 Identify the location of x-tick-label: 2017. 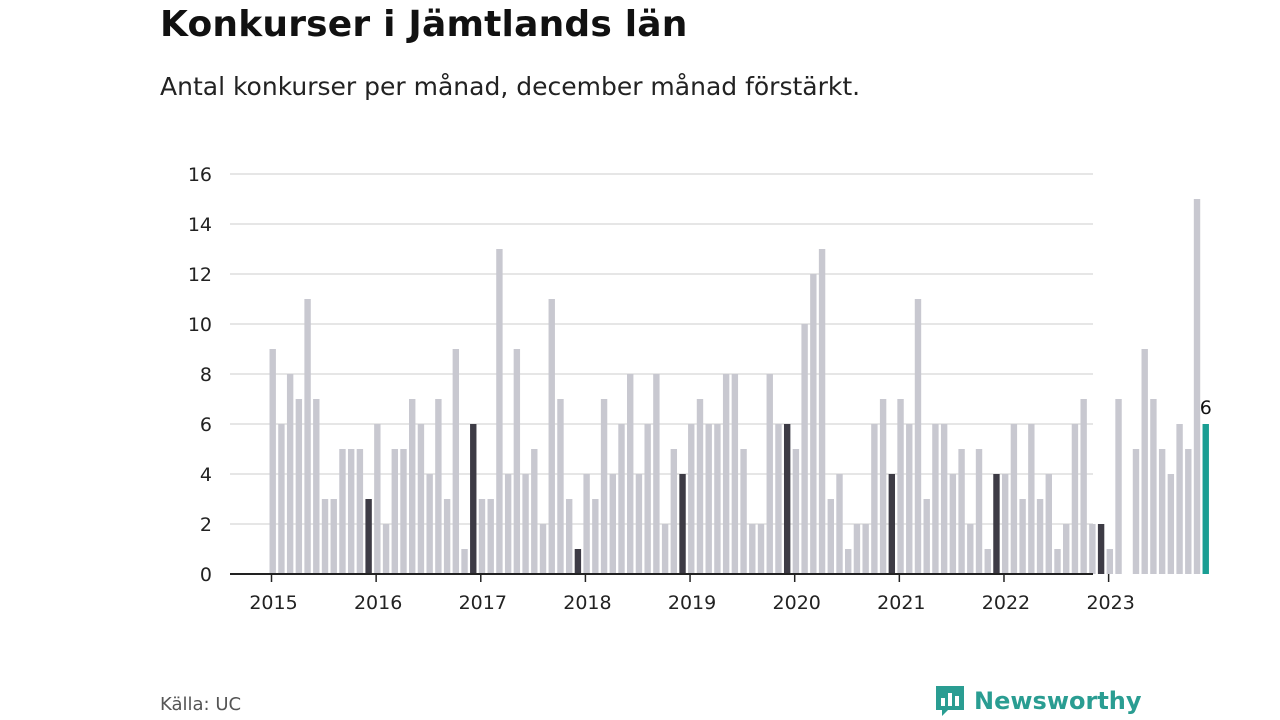
(483, 603).